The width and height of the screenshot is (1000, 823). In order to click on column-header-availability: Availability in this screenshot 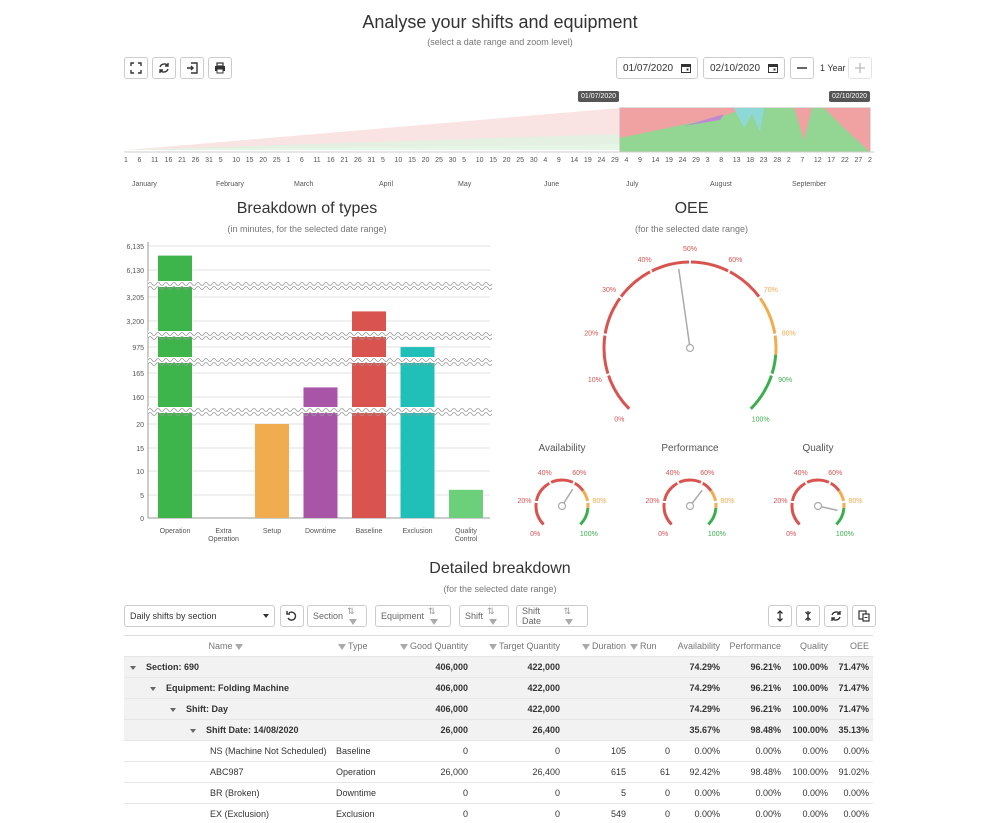, I will do `click(696, 646)`.